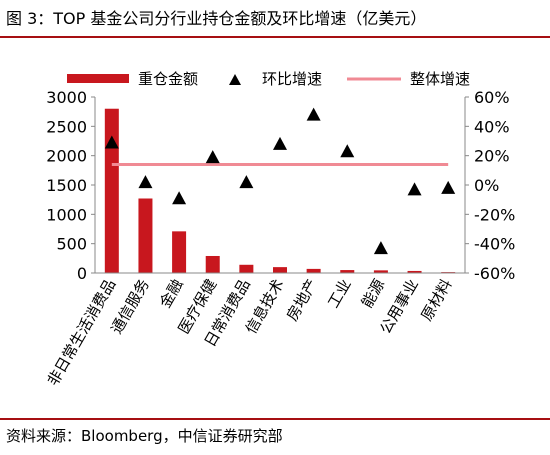  I want to click on bar-医疗保健, so click(212, 264).